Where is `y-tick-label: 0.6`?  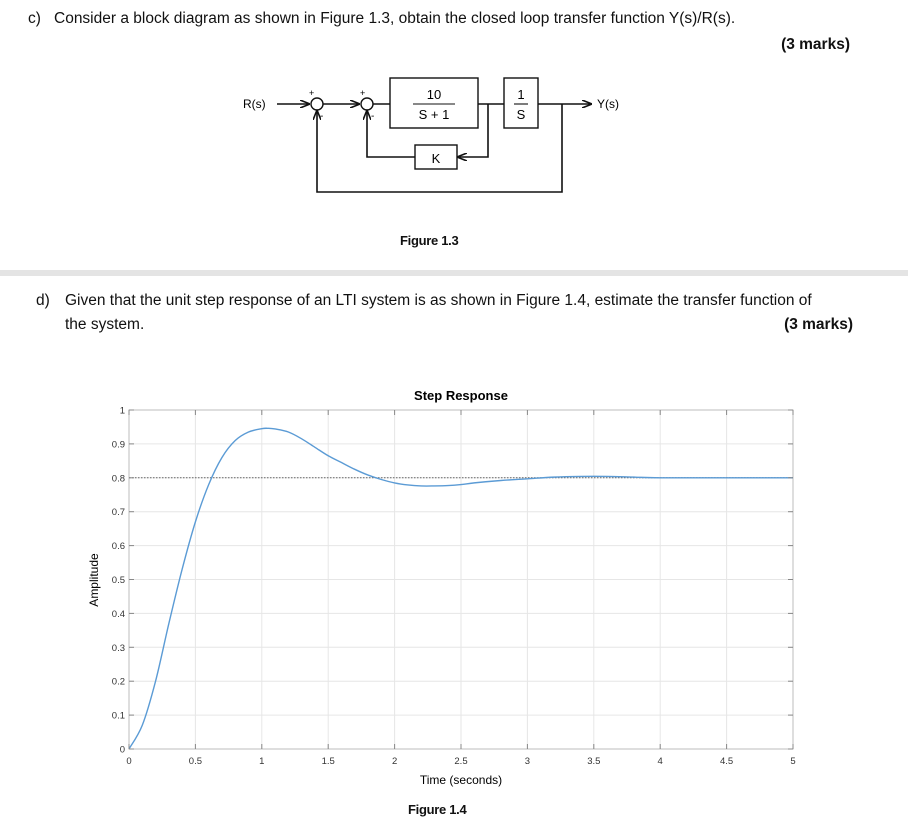
y-tick-label: 0.6 is located at coordinates (118, 546).